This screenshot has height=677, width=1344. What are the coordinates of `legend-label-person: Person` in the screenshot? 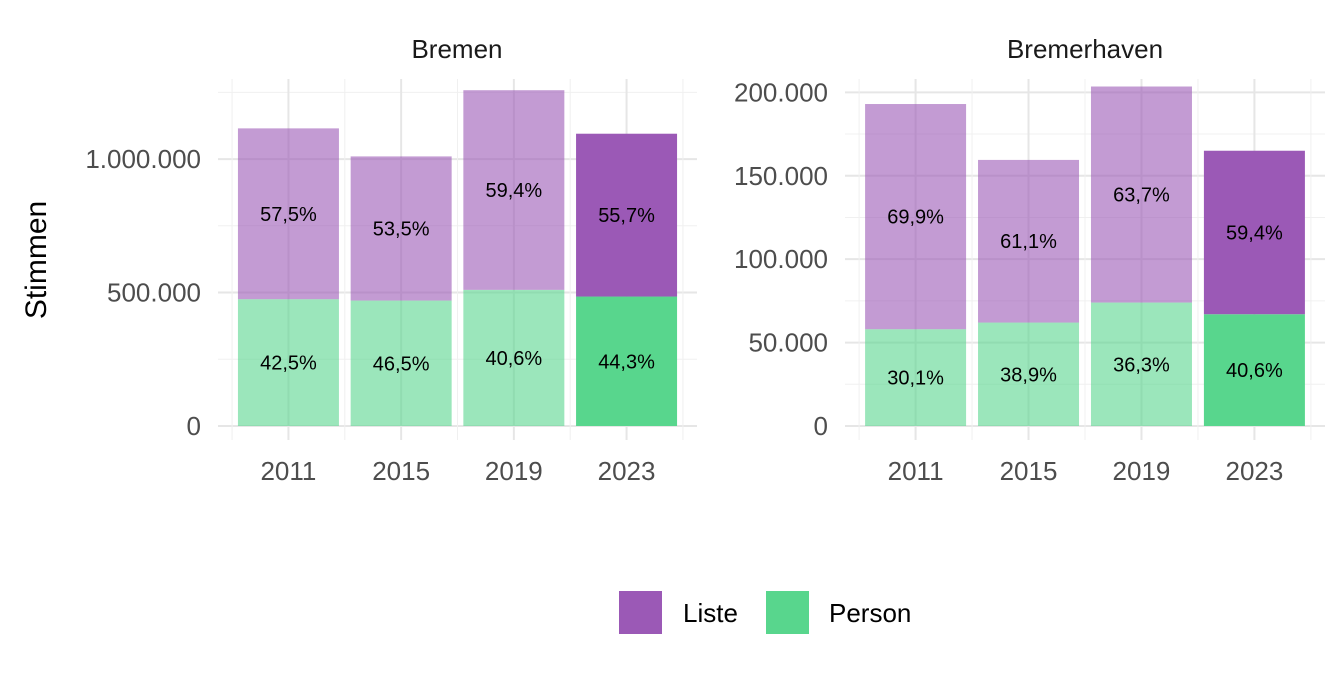 It's located at (870, 613).